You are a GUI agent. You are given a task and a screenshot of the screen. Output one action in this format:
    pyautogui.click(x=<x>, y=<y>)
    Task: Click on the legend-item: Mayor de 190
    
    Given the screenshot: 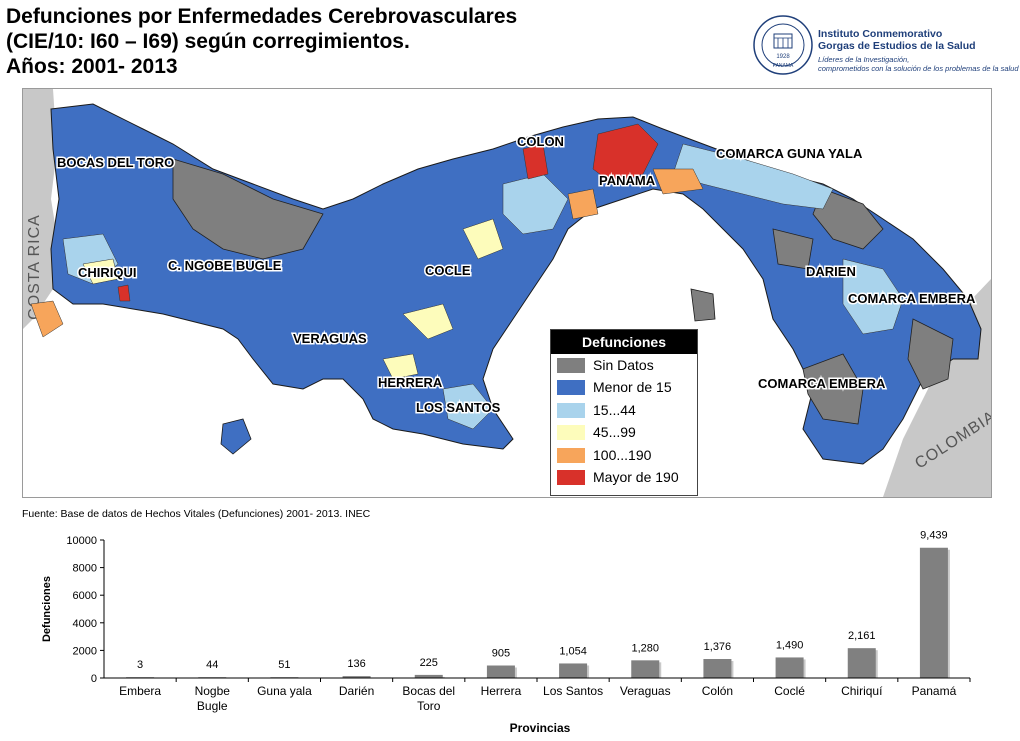 What is the action you would take?
    pyautogui.click(x=624, y=477)
    